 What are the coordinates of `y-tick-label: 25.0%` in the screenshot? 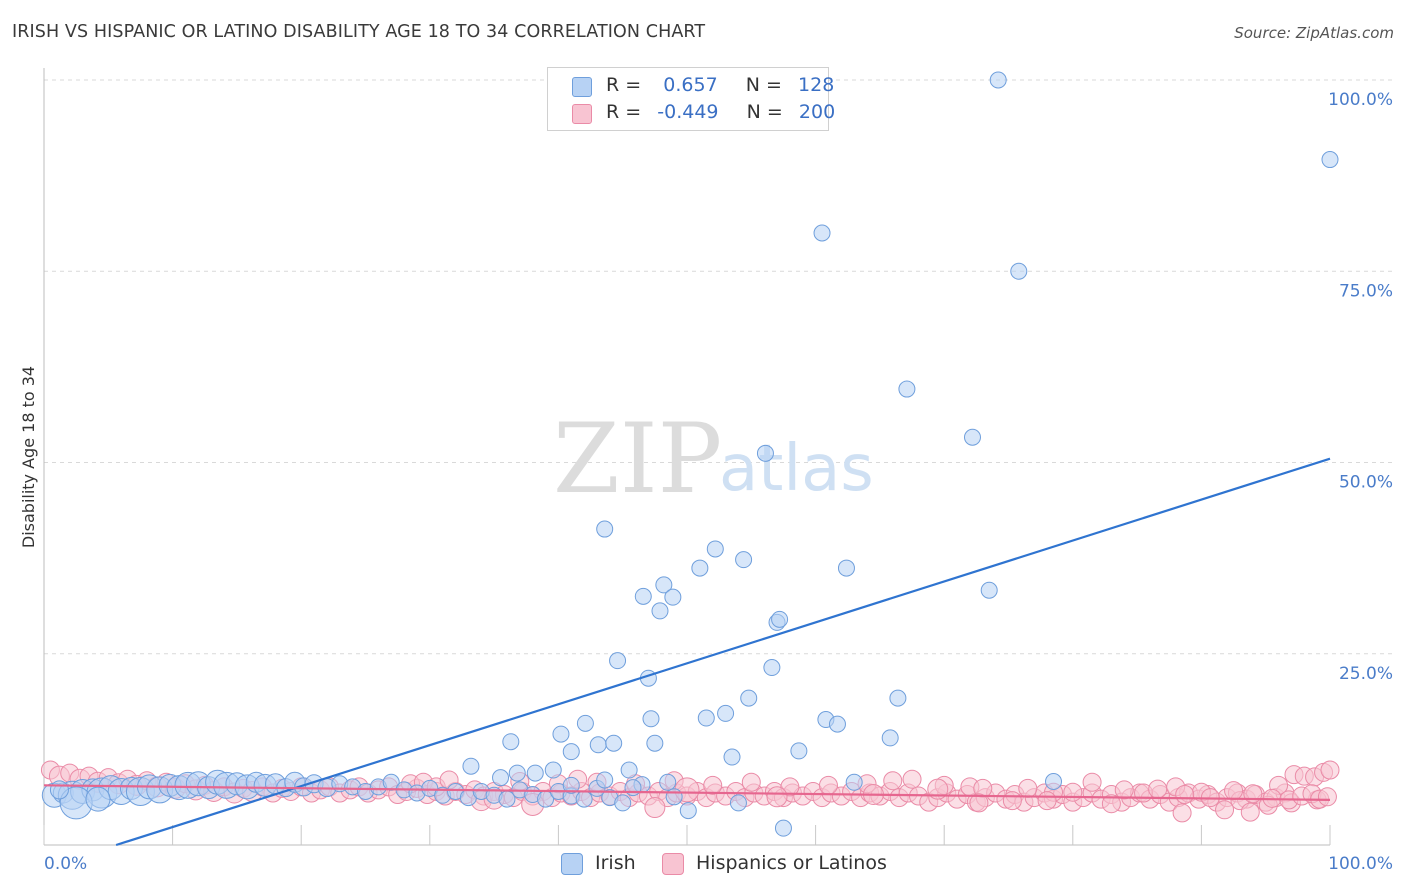 It's located at (1366, 674).